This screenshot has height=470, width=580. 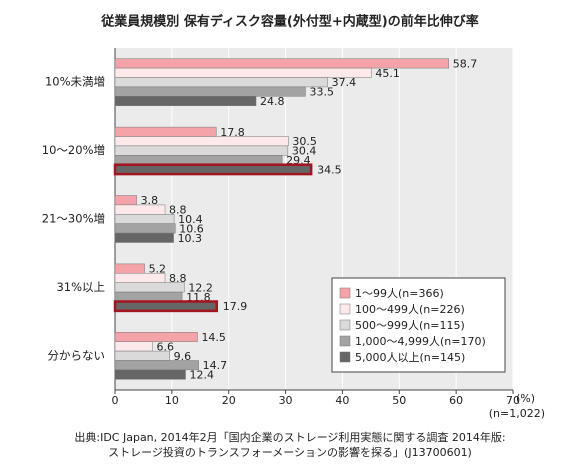 I want to click on x-tick-label: 20, so click(x=229, y=400).